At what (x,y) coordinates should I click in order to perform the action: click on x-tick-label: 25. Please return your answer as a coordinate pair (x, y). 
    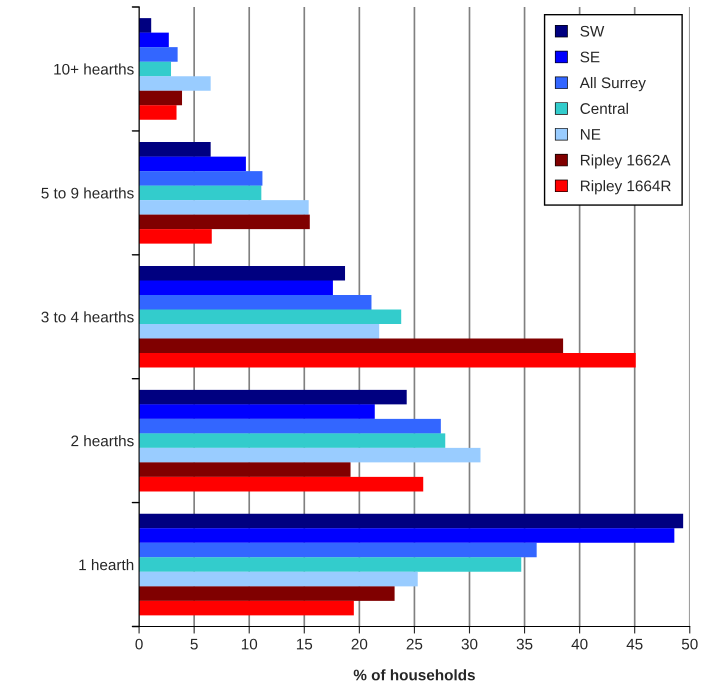
    Looking at the image, I should click on (414, 644).